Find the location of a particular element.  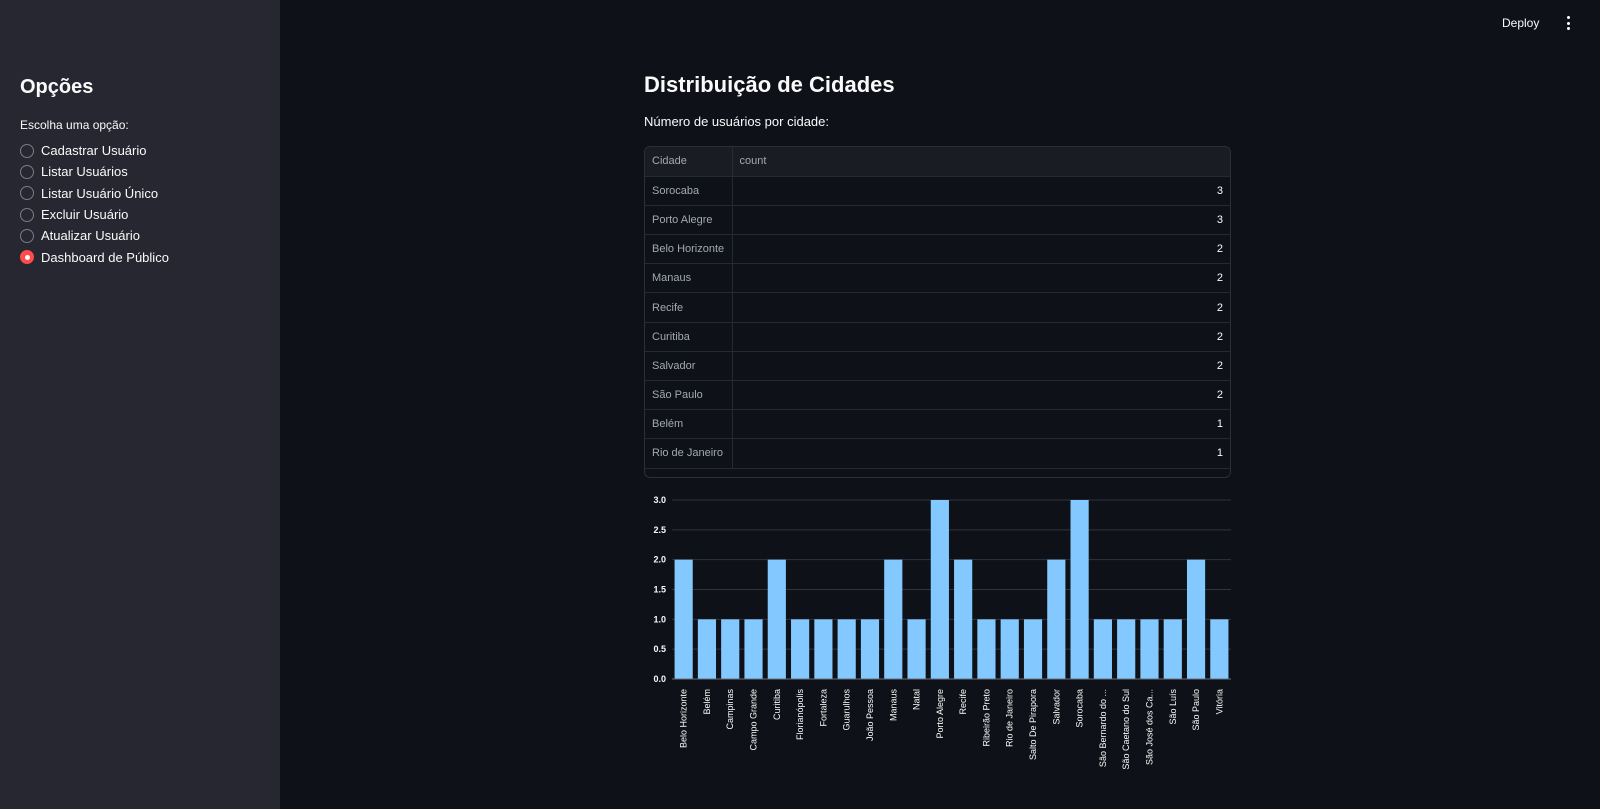

sidebar-title: Opções is located at coordinates (57, 87).